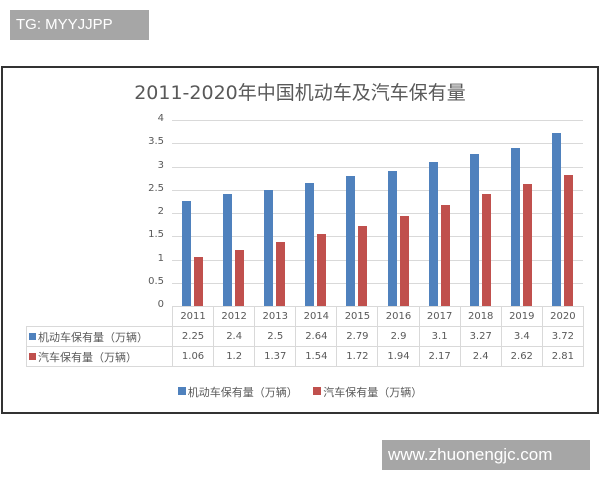 The height and width of the screenshot is (480, 600). What do you see at coordinates (433, 233) in the screenshot?
I see `bar-series-0-2017` at bounding box center [433, 233].